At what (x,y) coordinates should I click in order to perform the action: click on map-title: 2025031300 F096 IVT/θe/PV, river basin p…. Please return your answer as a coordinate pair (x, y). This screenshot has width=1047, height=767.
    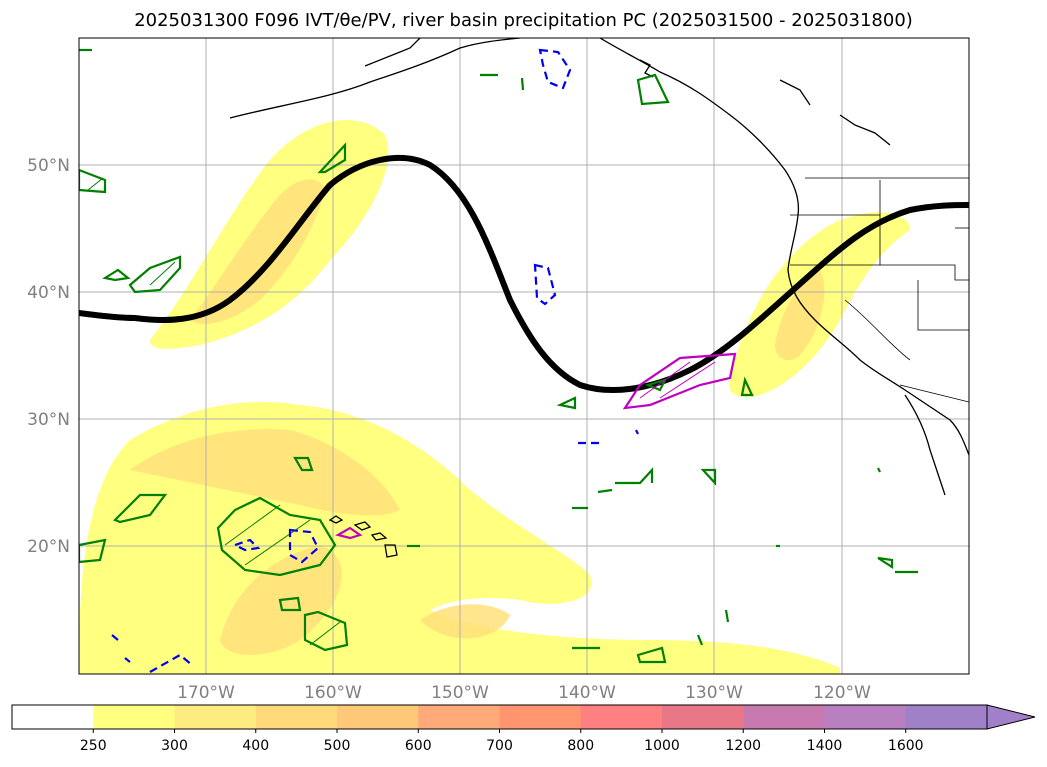
    Looking at the image, I should click on (523, 20).